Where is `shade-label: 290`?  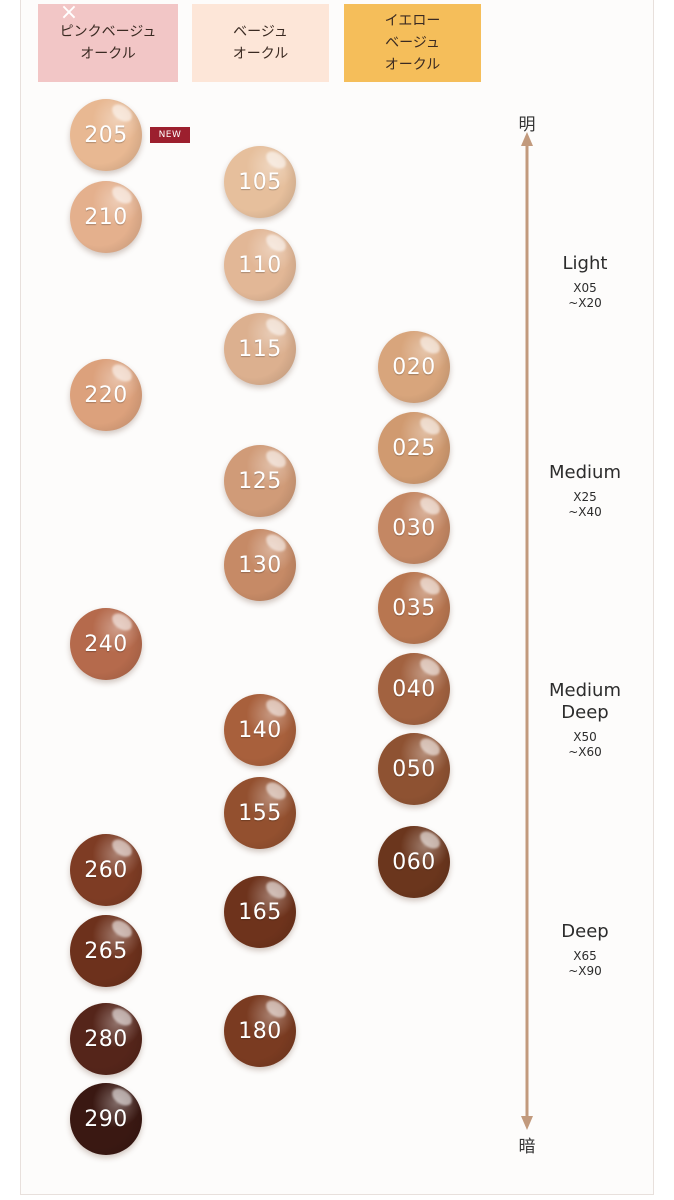
shade-label: 290 is located at coordinates (106, 1119).